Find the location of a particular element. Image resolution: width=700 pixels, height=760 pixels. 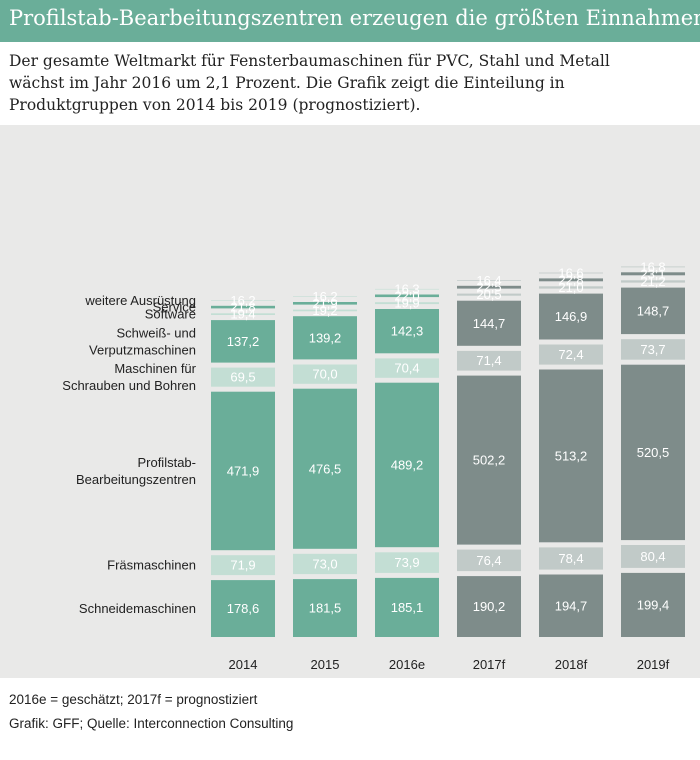

x-tick-label: 2017f is located at coordinates (489, 664).